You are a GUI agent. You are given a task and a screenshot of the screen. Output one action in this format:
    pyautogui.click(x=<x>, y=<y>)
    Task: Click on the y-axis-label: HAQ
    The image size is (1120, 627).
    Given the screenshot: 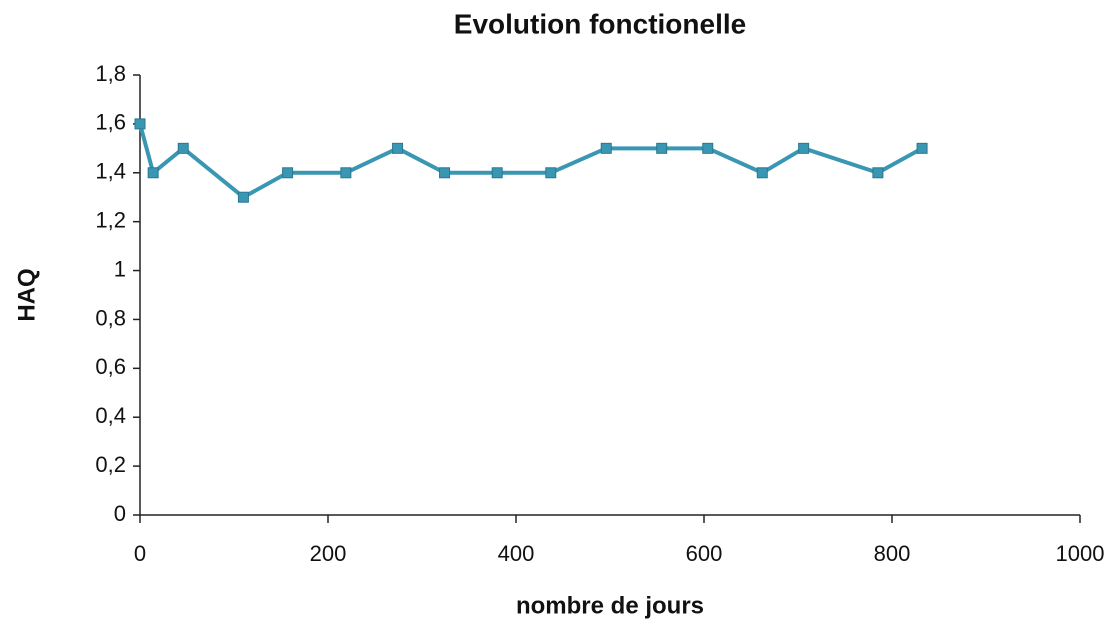 What is the action you would take?
    pyautogui.click(x=26, y=294)
    